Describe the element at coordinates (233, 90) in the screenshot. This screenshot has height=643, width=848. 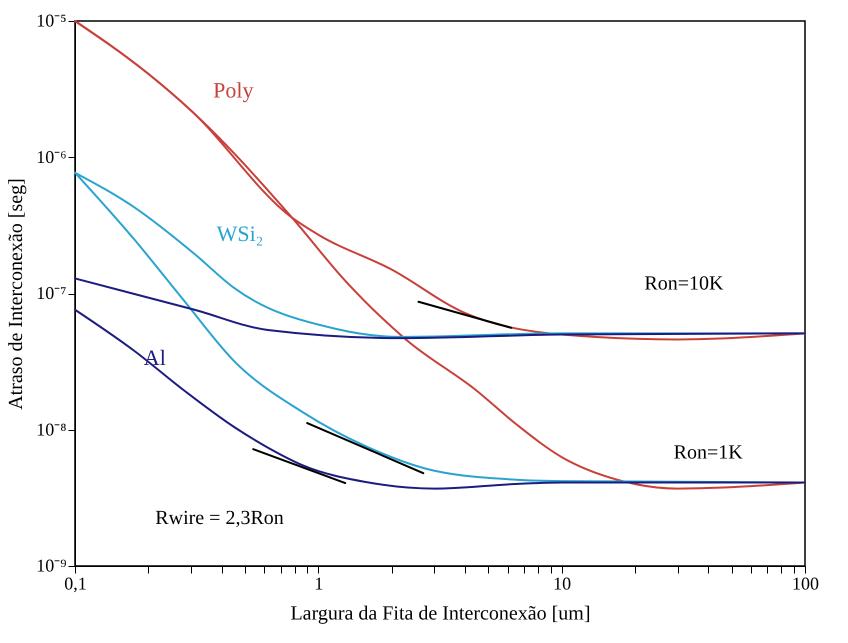
I see `series-label: Poly` at that location.